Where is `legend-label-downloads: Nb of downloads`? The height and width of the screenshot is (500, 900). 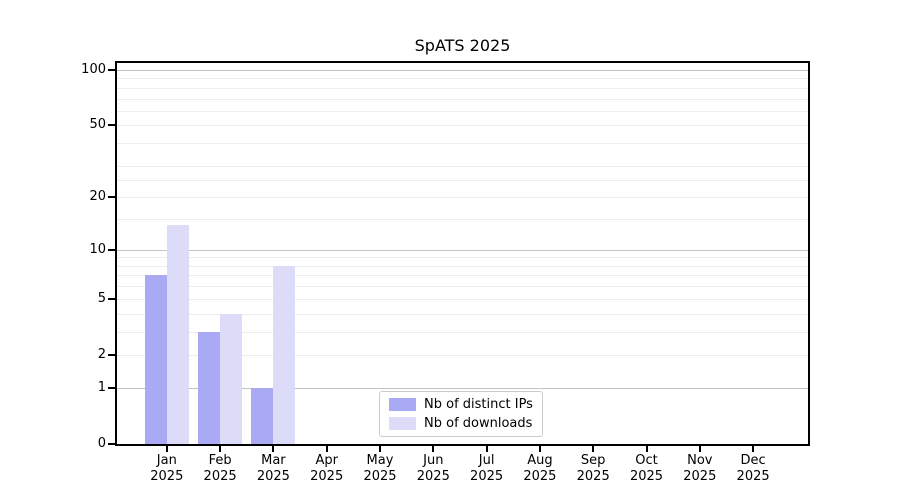
legend-label-downloads: Nb of downloads is located at coordinates (478, 423).